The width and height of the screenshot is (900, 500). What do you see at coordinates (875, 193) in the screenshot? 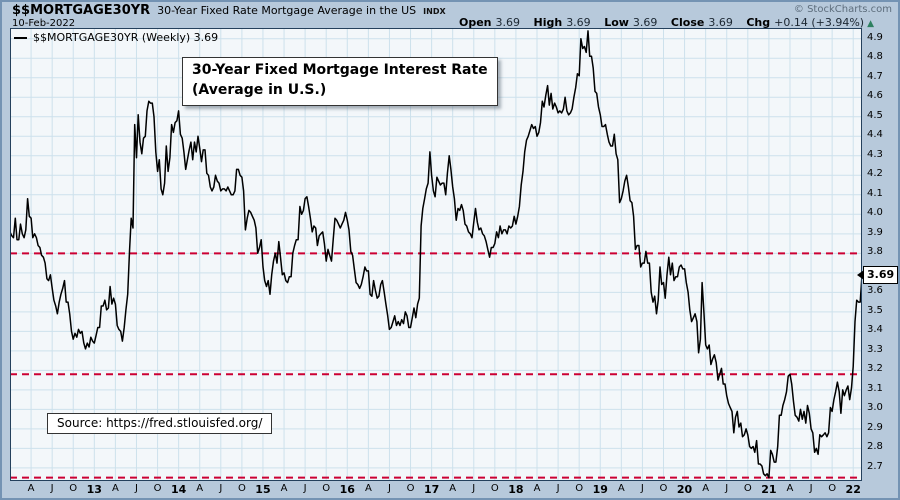
I see `y-axis-tick-label: 4.1` at bounding box center [875, 193].